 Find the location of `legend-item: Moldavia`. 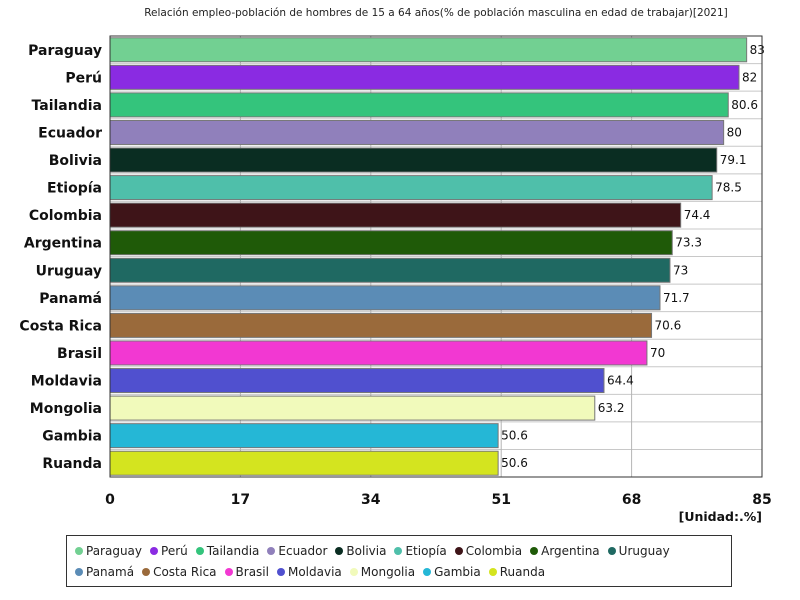

legend-item: Moldavia is located at coordinates (309, 572).